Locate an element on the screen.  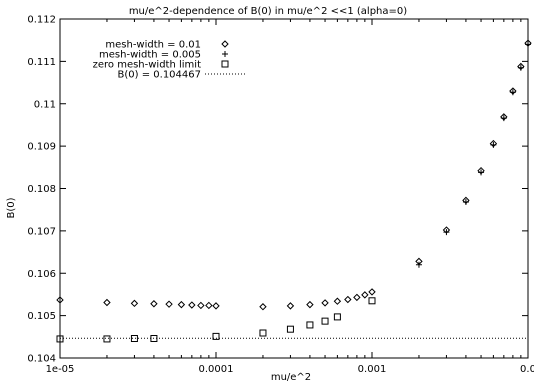
legend-sample-diamond is located at coordinates (225, 44).